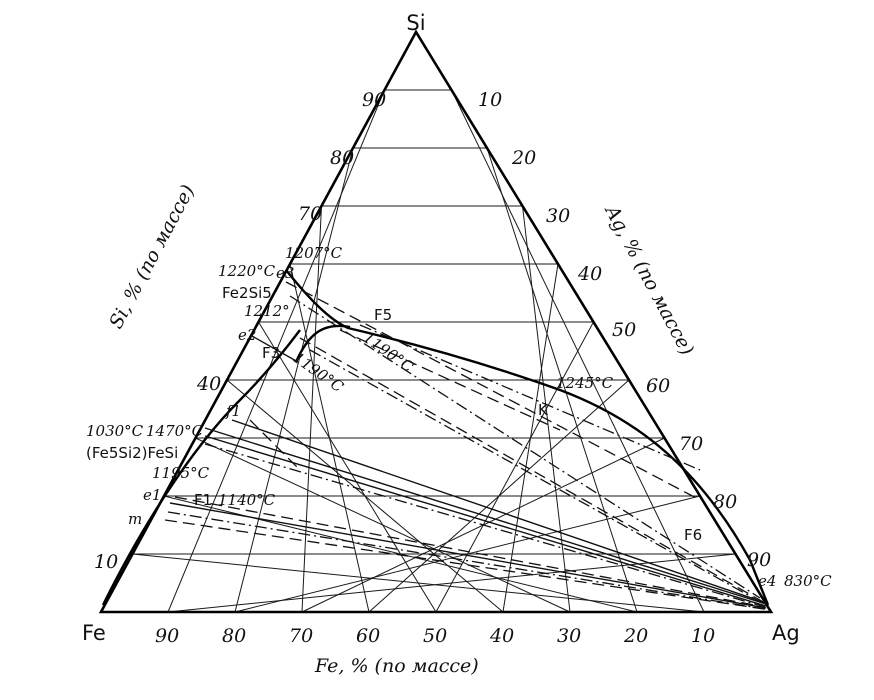 The image size is (874, 700). What do you see at coordinates (808, 581) in the screenshot?
I see `label-830: 830°C` at bounding box center [808, 581].